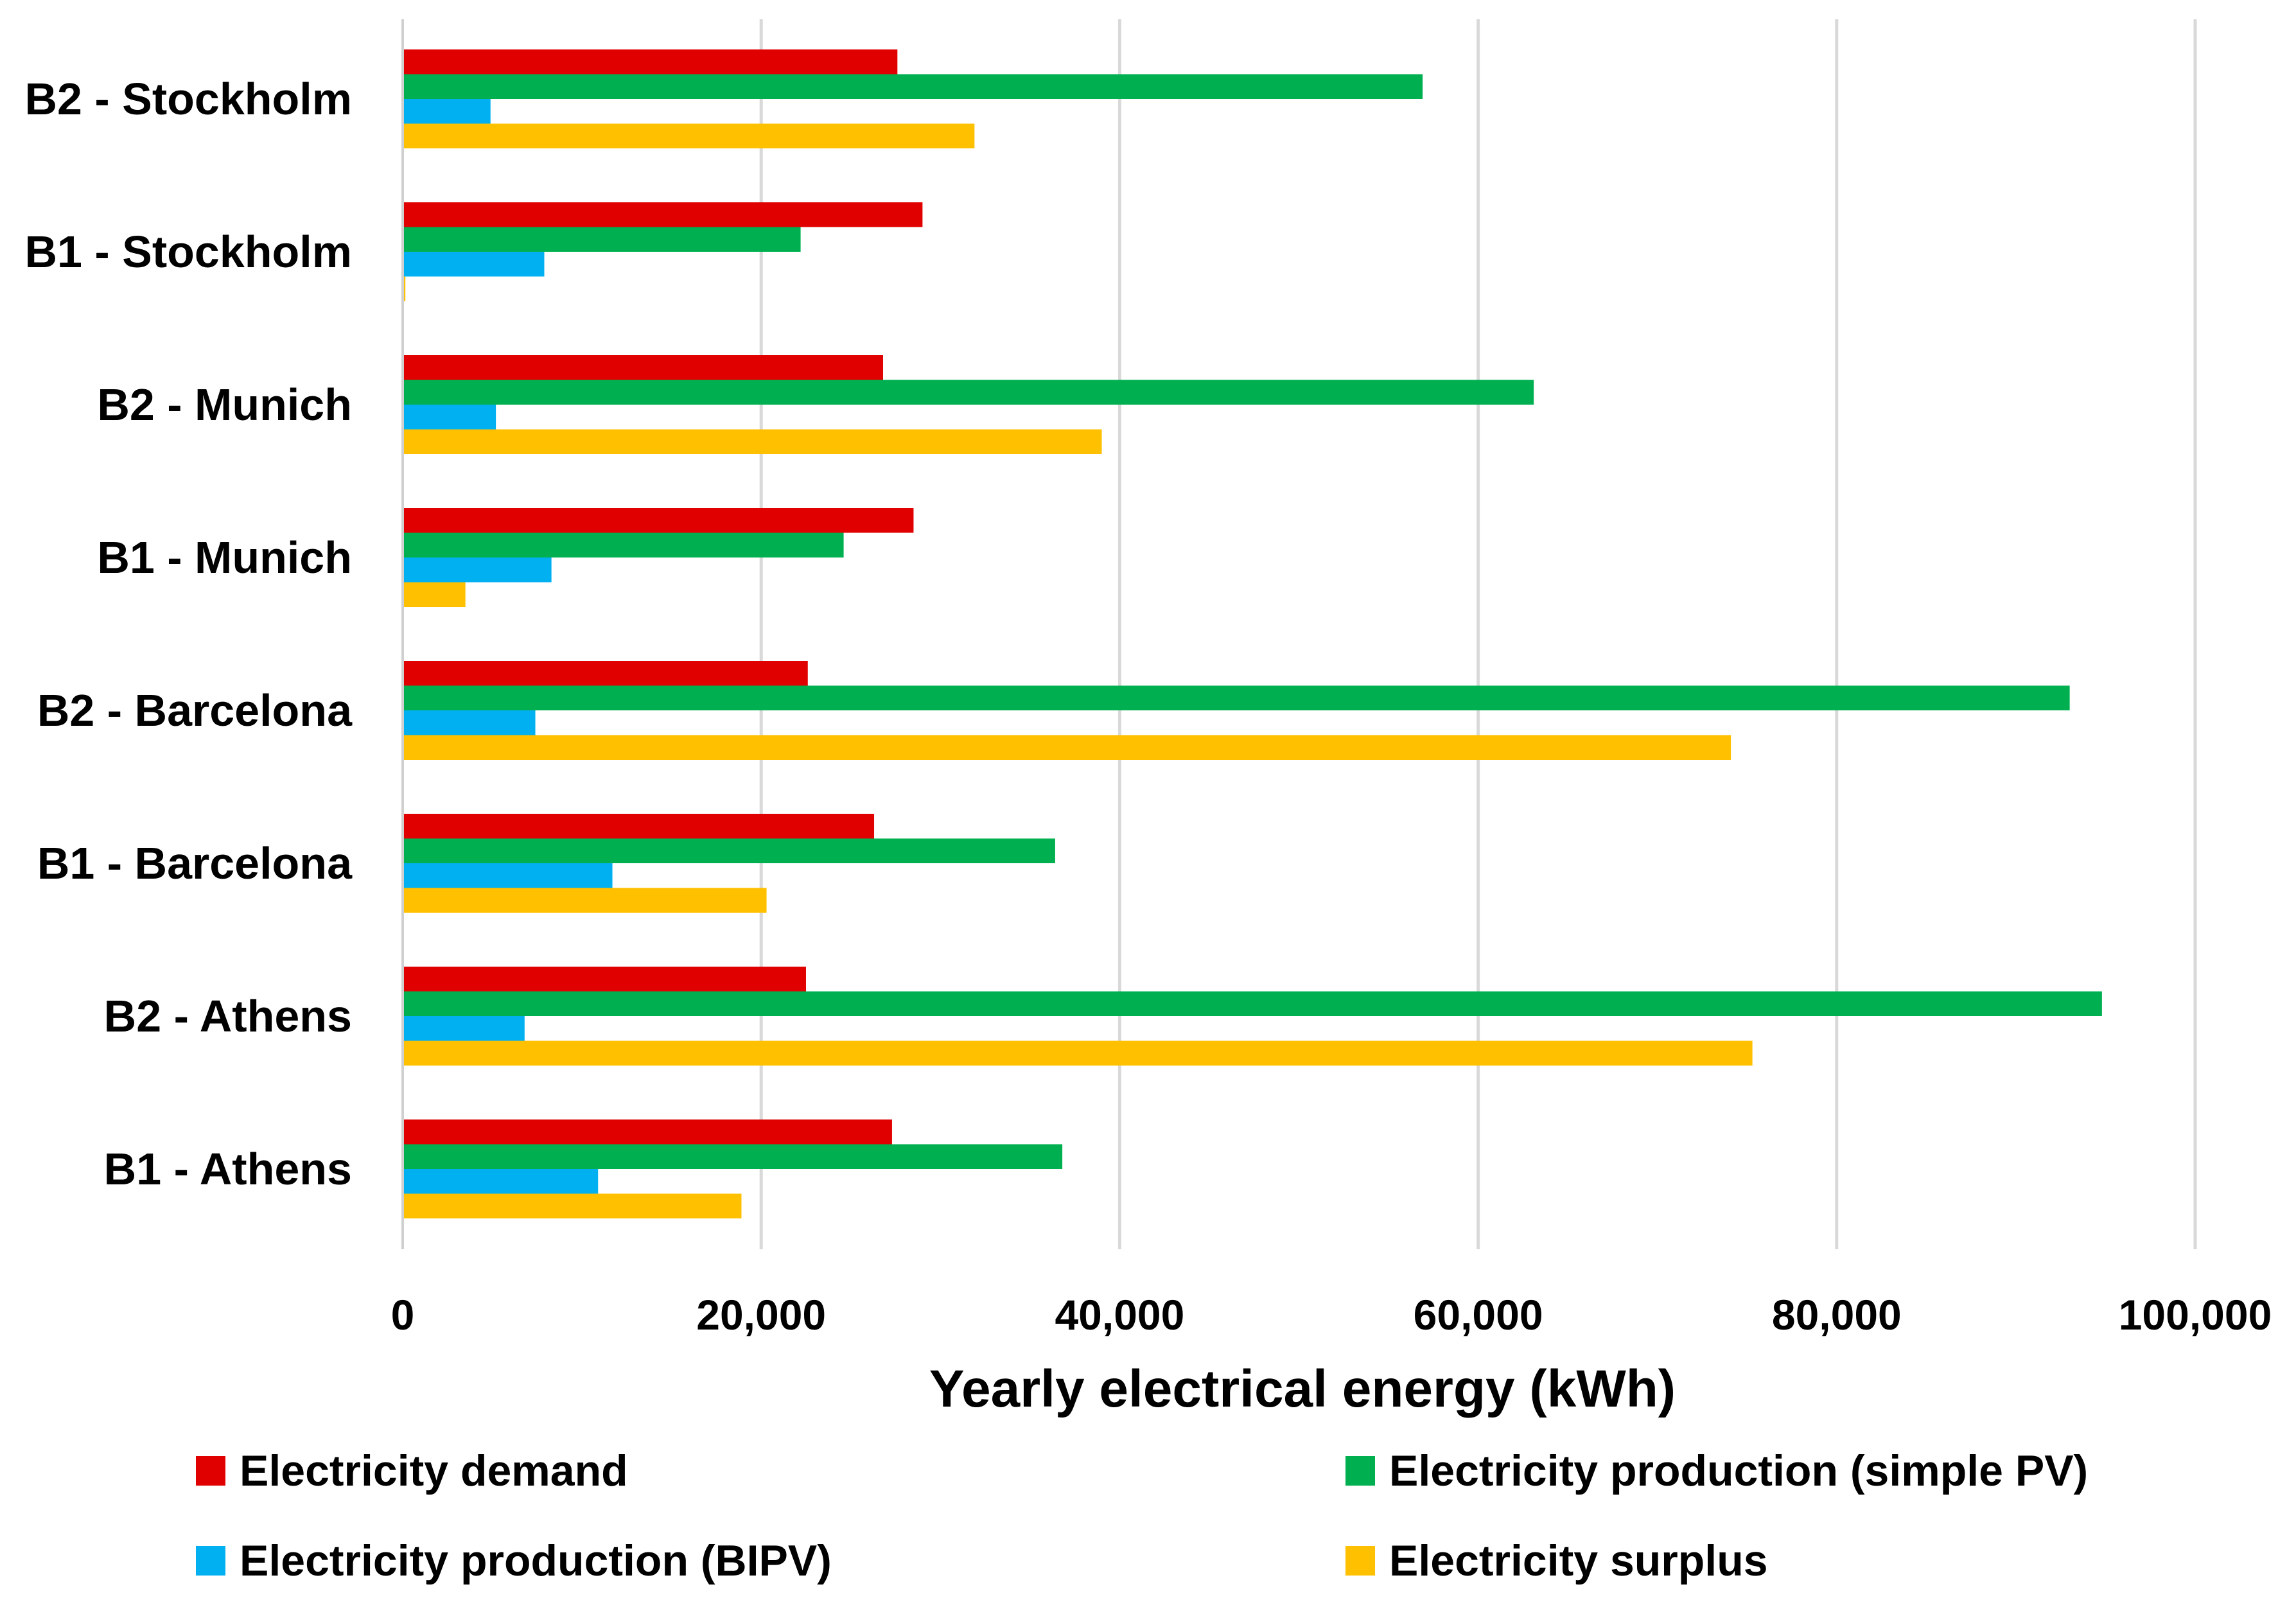  Describe the element at coordinates (434, 1470) in the screenshot. I see `legend-label-demand: Electricity demand` at that location.